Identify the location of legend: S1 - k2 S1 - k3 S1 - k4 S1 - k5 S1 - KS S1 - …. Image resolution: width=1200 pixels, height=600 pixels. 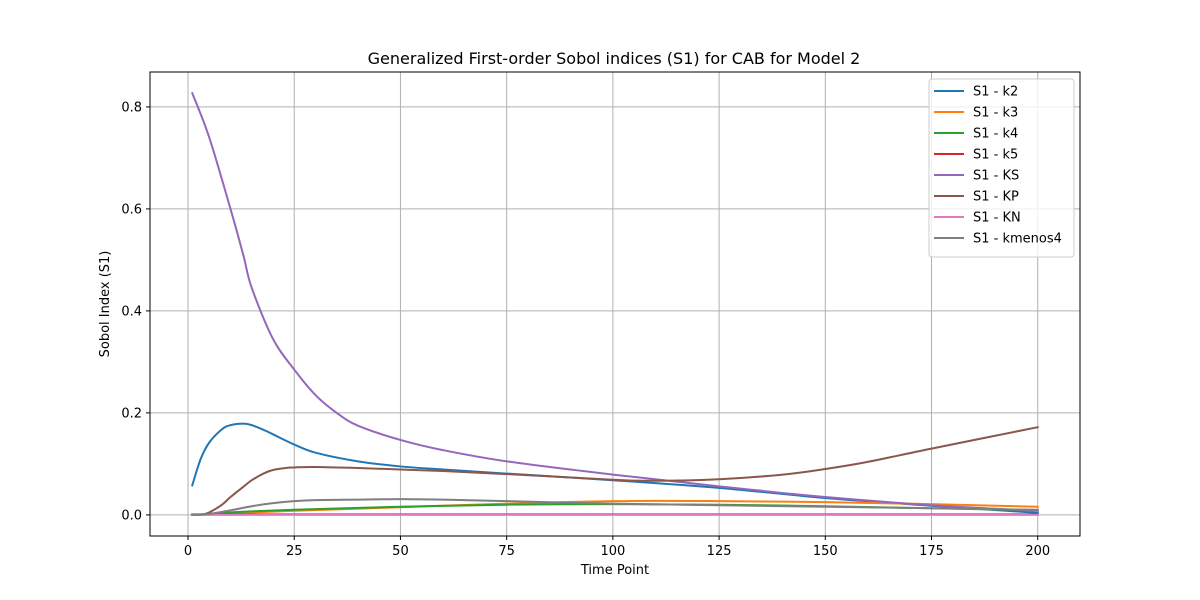
(1001, 168).